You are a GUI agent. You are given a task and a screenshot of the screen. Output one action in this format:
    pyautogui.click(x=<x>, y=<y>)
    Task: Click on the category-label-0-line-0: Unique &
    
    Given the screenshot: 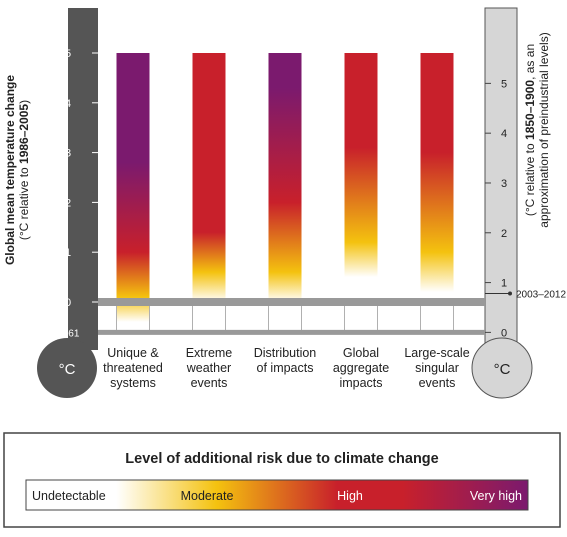 What is the action you would take?
    pyautogui.click(x=133, y=353)
    